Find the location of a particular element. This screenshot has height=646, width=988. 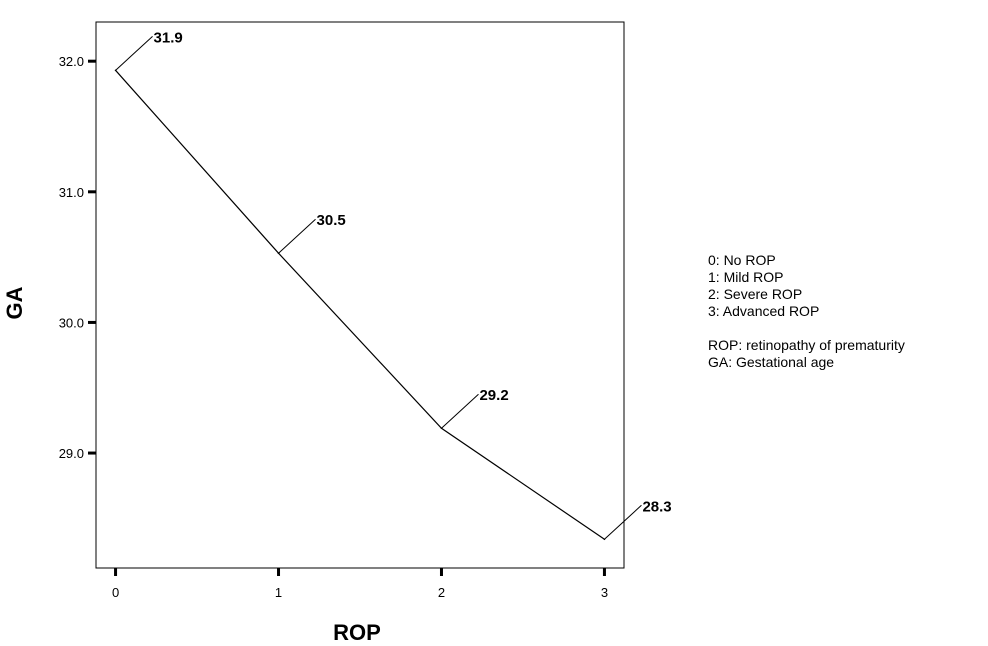

y-axis-title: GA is located at coordinates (14, 302).